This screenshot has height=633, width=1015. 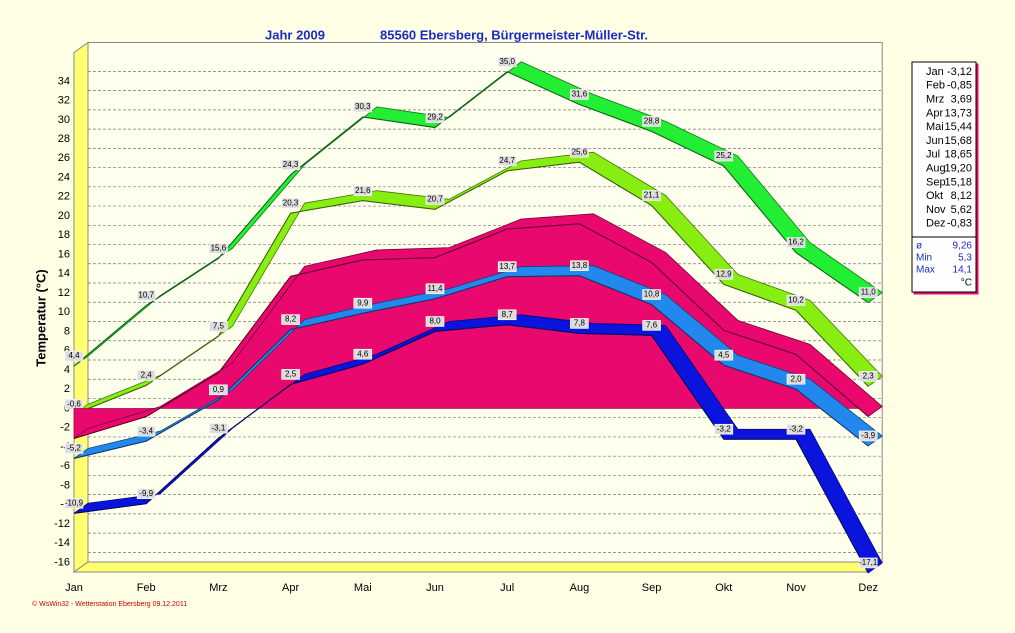 I want to click on y-tick-label: 30, so click(x=64, y=120).